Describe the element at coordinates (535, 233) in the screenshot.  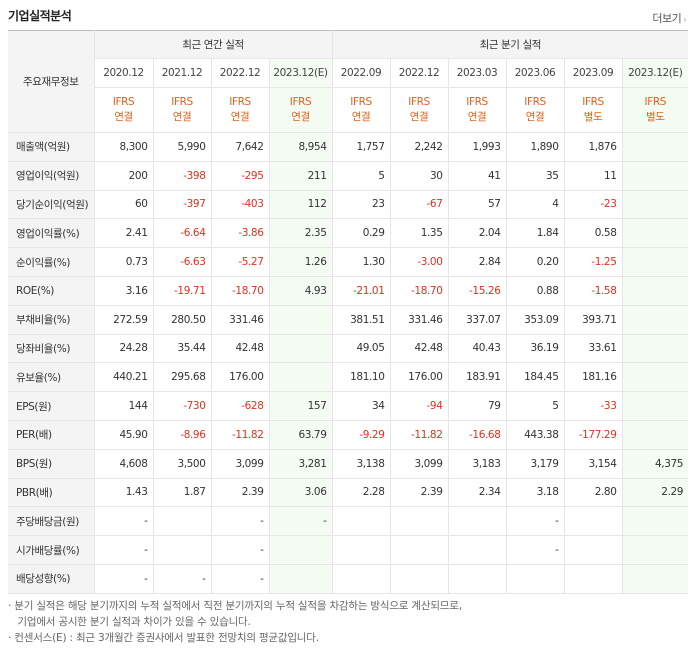
I see `table-cell: 1.84` at that location.